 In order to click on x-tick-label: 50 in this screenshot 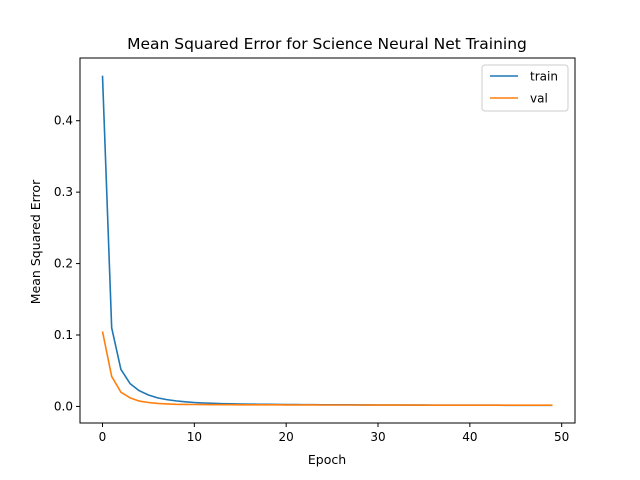, I will do `click(561, 437)`.